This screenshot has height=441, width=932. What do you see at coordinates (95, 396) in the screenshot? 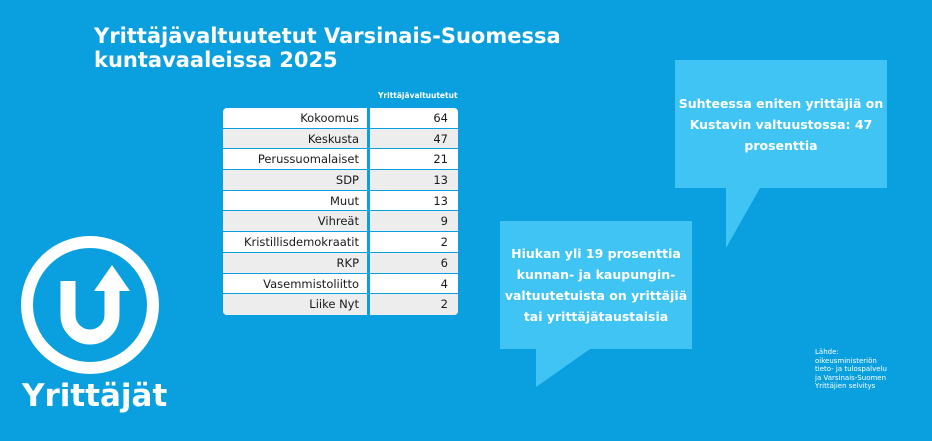
I see `brand-name: Yrittäjät` at bounding box center [95, 396].